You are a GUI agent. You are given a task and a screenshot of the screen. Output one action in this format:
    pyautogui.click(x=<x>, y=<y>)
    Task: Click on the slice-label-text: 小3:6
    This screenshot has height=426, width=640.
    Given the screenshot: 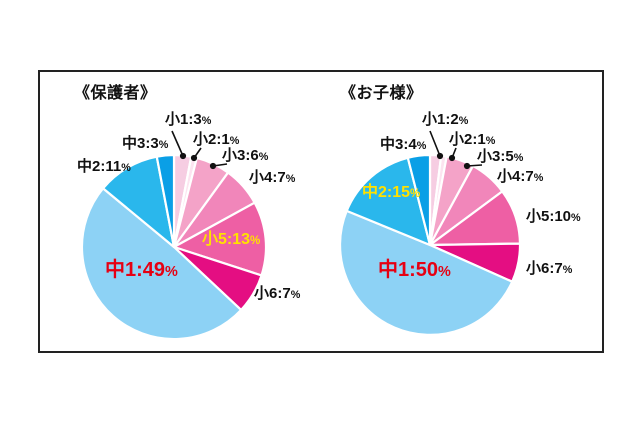 What is the action you would take?
    pyautogui.click(x=240, y=155)
    